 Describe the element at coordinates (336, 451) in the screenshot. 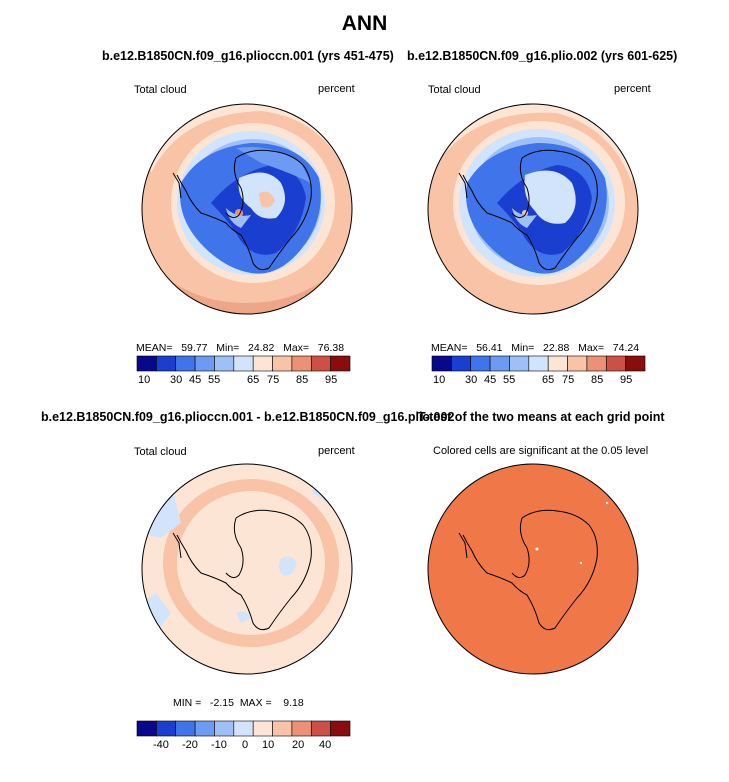

I see `panel-3-units-label: percent` at that location.